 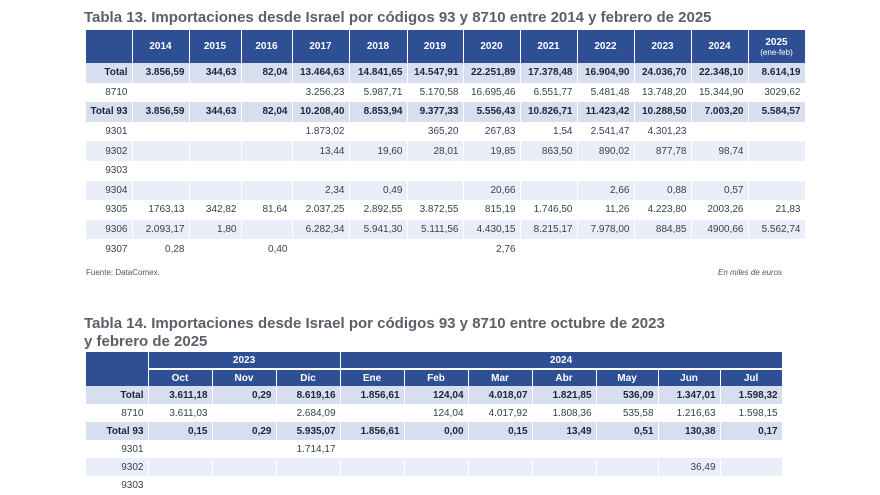 I want to click on table-13-unit: En miles de euros, so click(x=750, y=272).